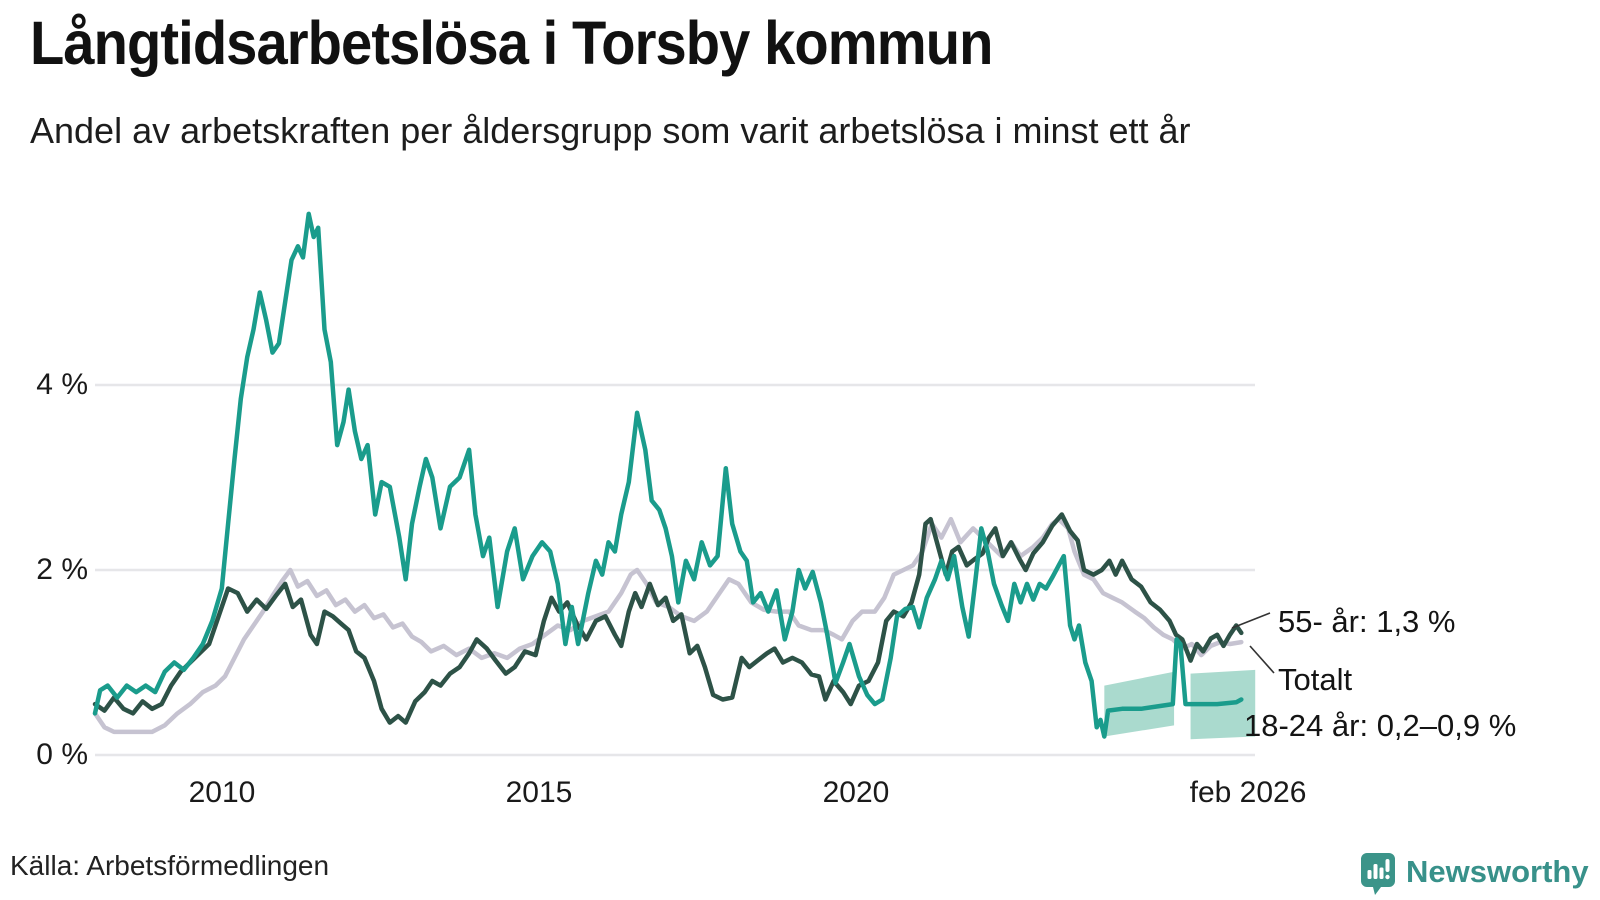 The height and width of the screenshot is (900, 1600). What do you see at coordinates (1315, 679) in the screenshot?
I see `series-label-totalt: Totalt` at bounding box center [1315, 679].